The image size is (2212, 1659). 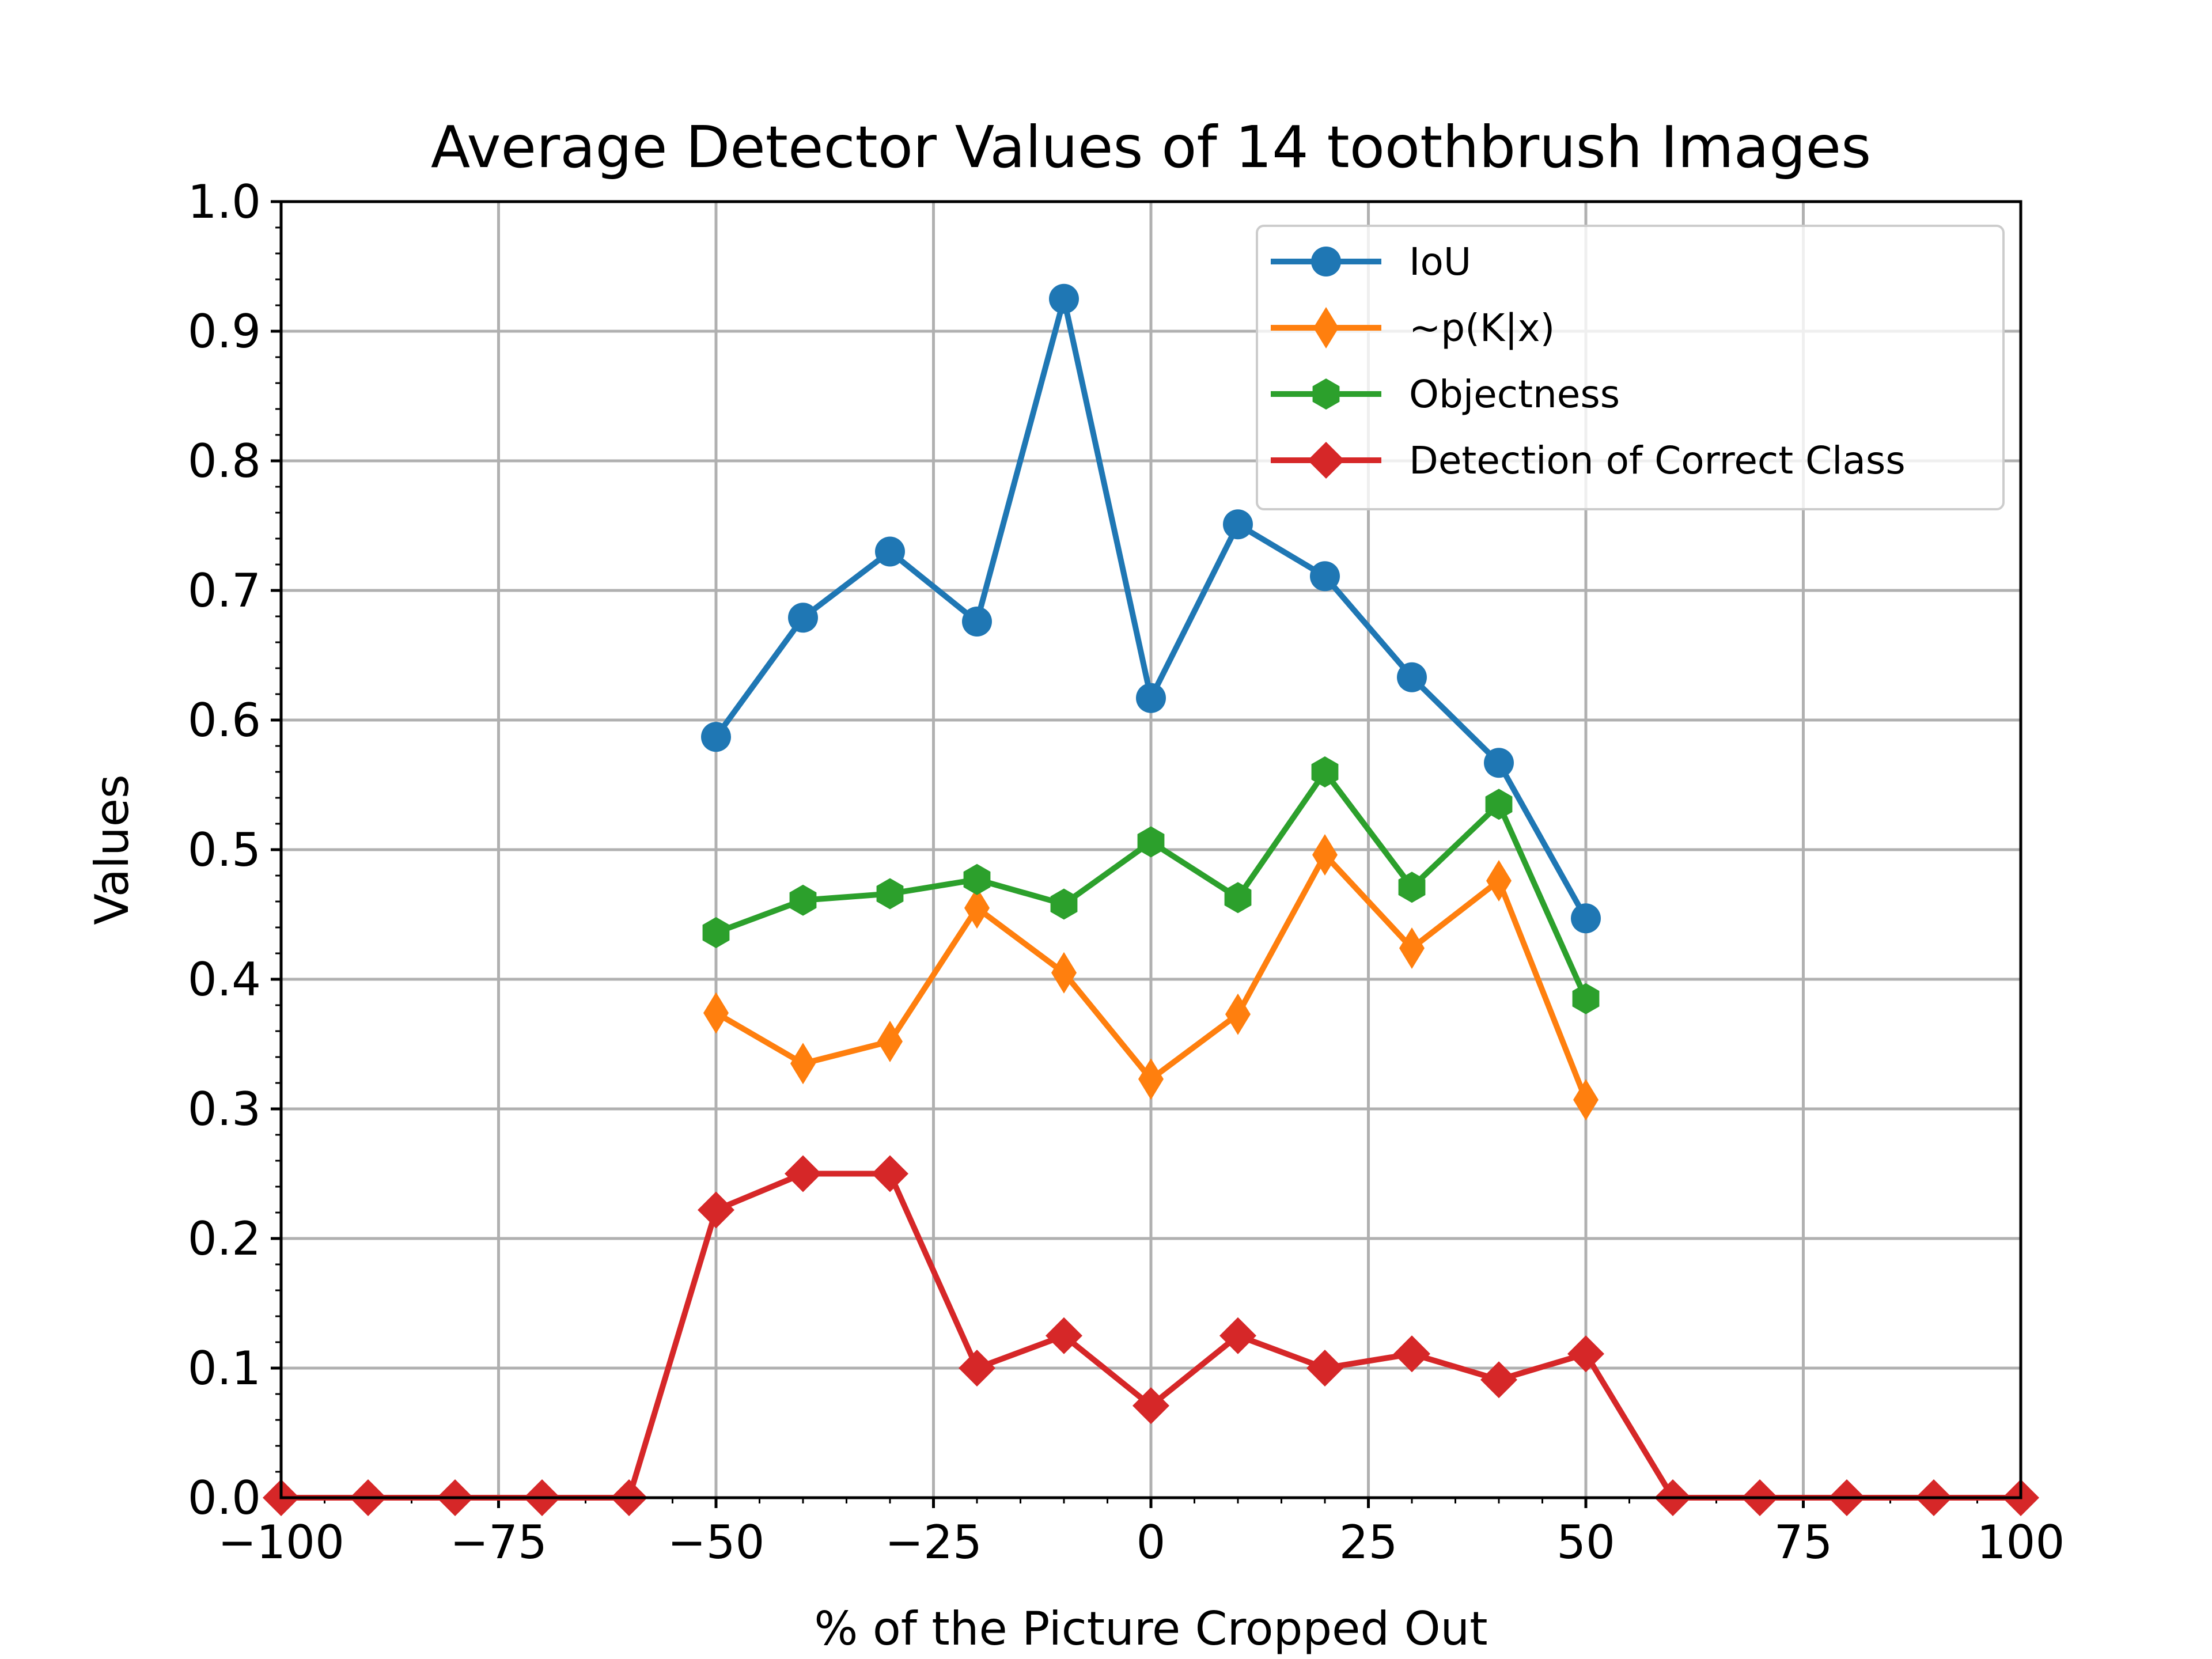 I want to click on legend-marker-detection-of-correct-class, so click(x=1326, y=460).